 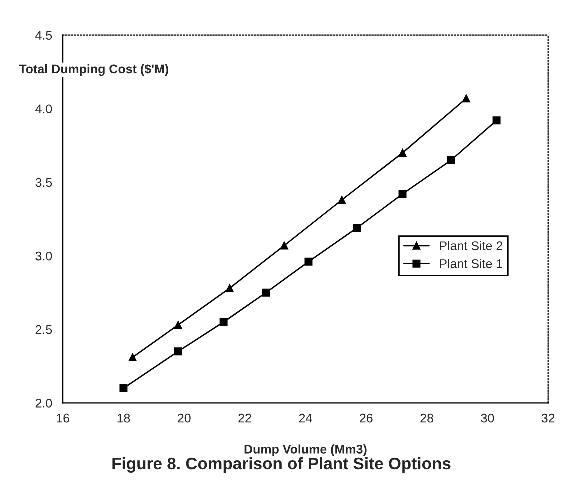 What do you see at coordinates (63, 418) in the screenshot?
I see `x-tick-label: 16` at bounding box center [63, 418].